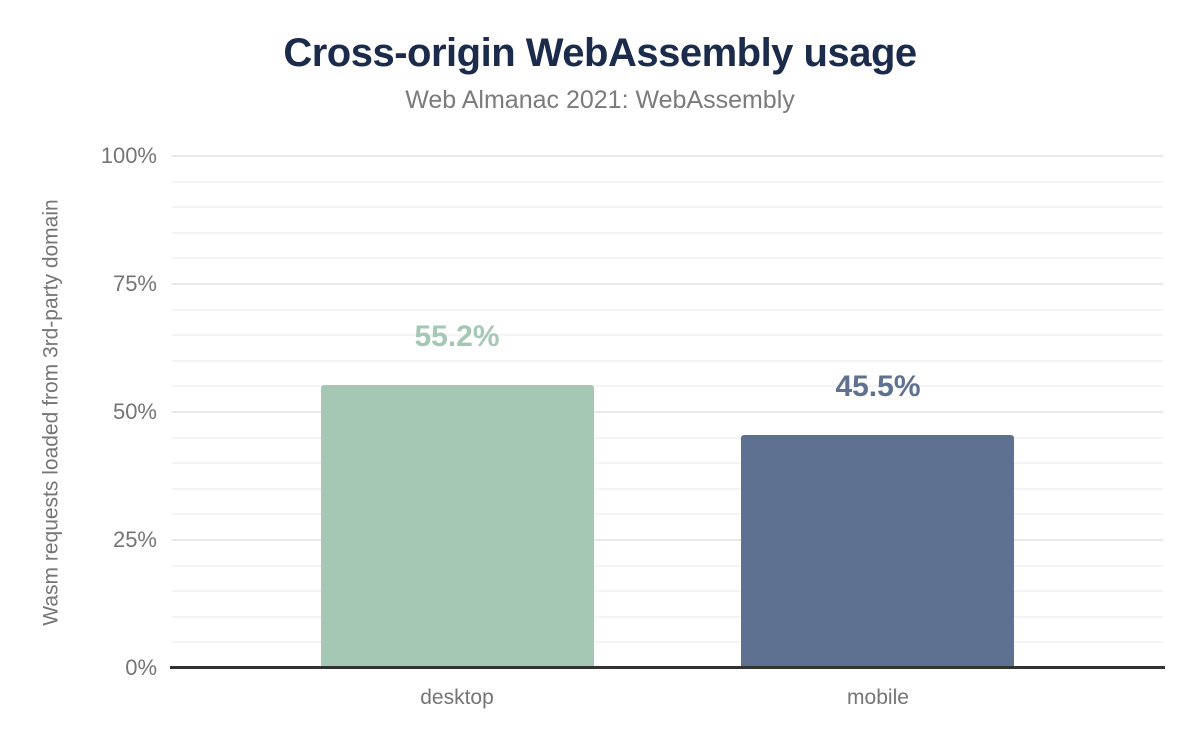  I want to click on x-axis-line, so click(667, 667).